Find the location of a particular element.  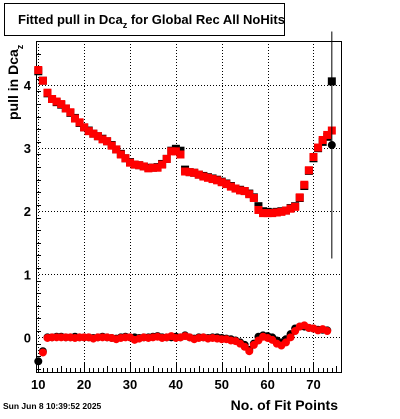

x-tick-label: 10 is located at coordinates (38, 384).